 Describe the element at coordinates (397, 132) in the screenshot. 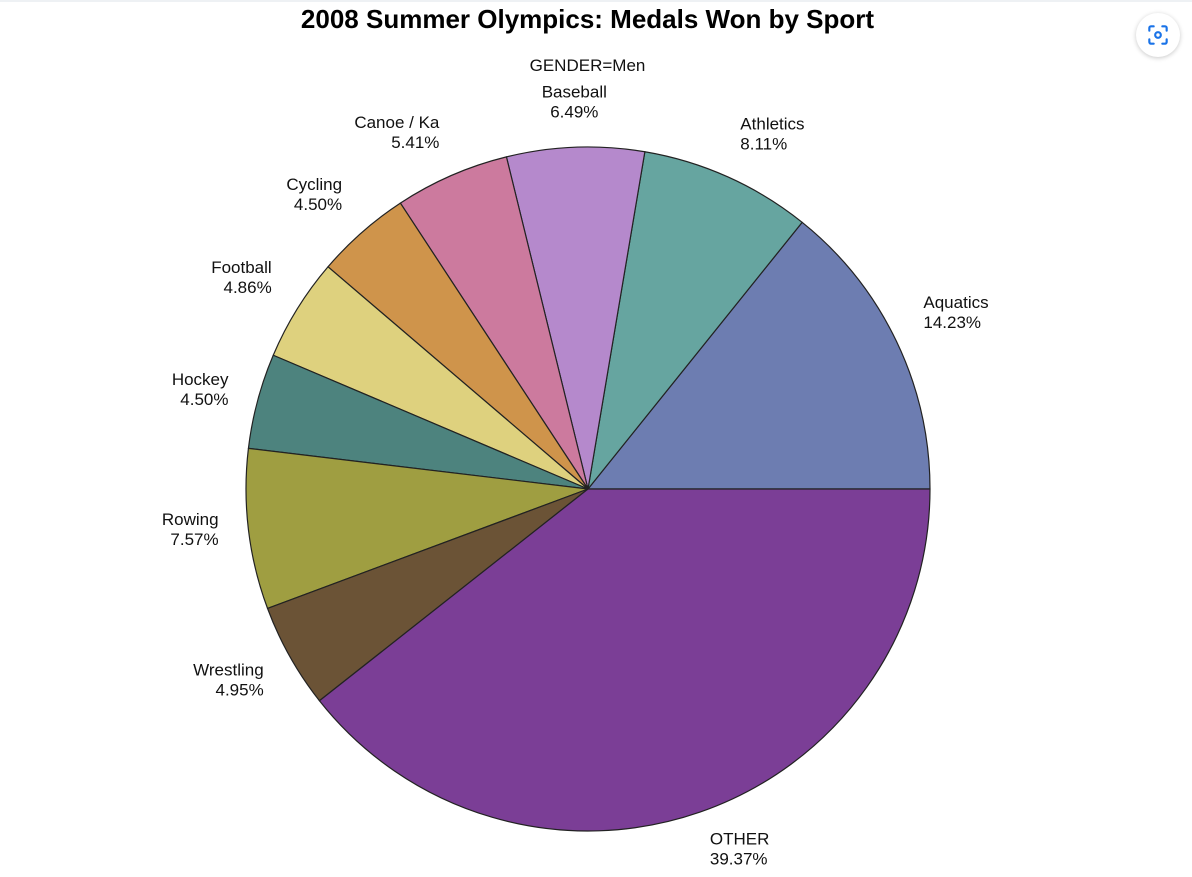

I see `slice-label-canoe-ka: Canoe / Ka 5.41%` at that location.